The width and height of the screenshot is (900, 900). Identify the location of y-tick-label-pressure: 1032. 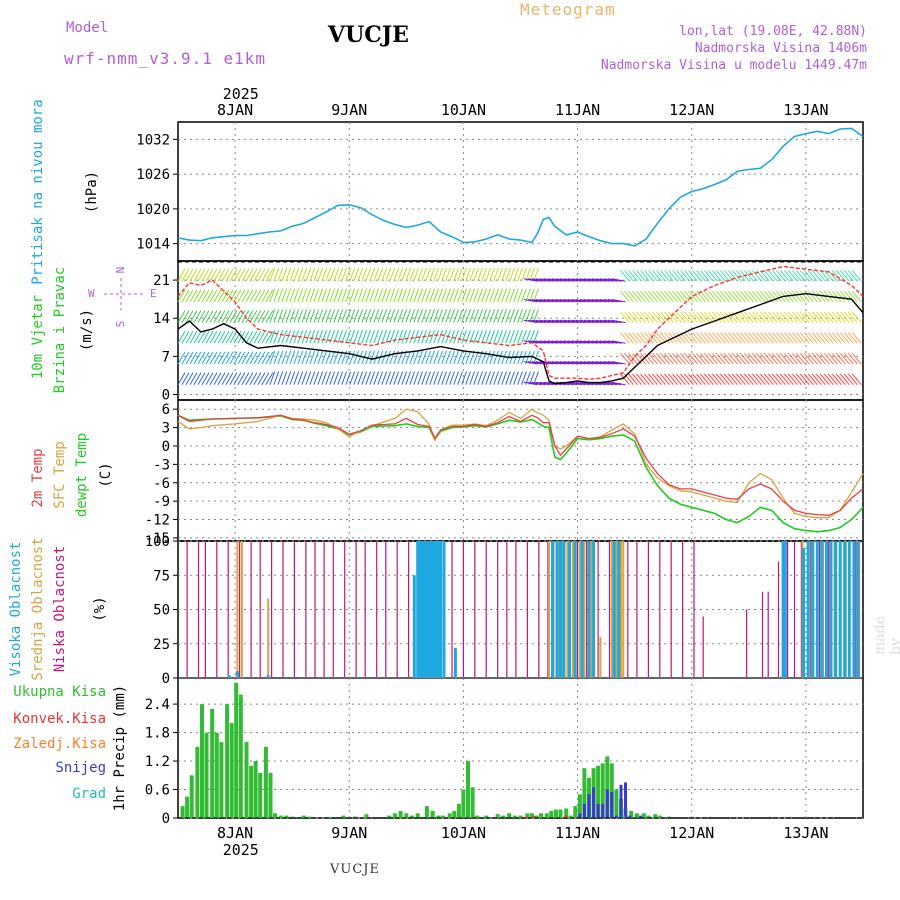
(153, 140).